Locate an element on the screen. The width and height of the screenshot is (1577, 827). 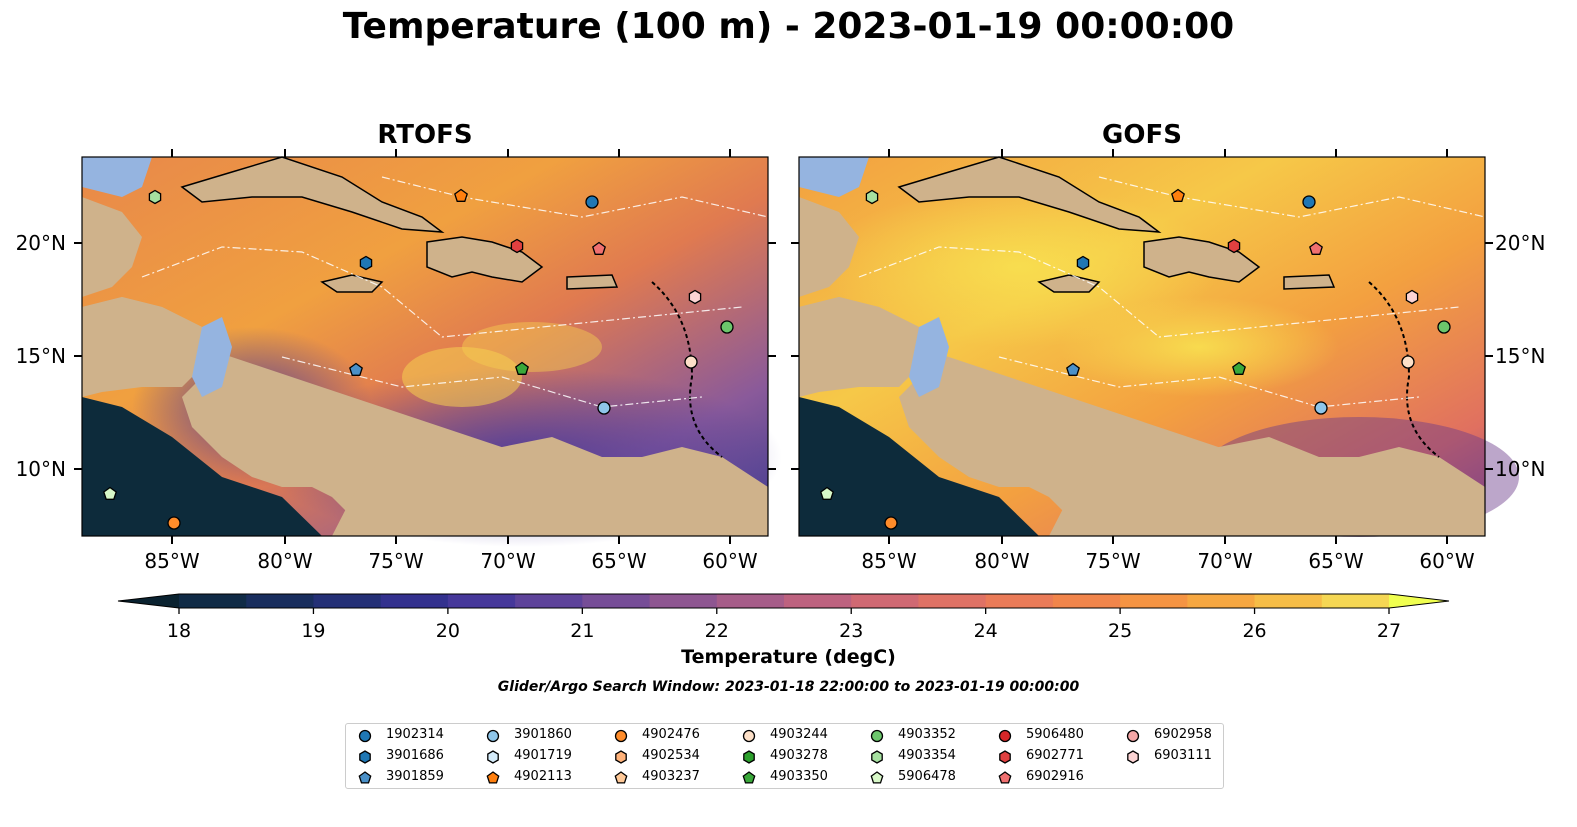
legend-label: 3901860 is located at coordinates (543, 734).